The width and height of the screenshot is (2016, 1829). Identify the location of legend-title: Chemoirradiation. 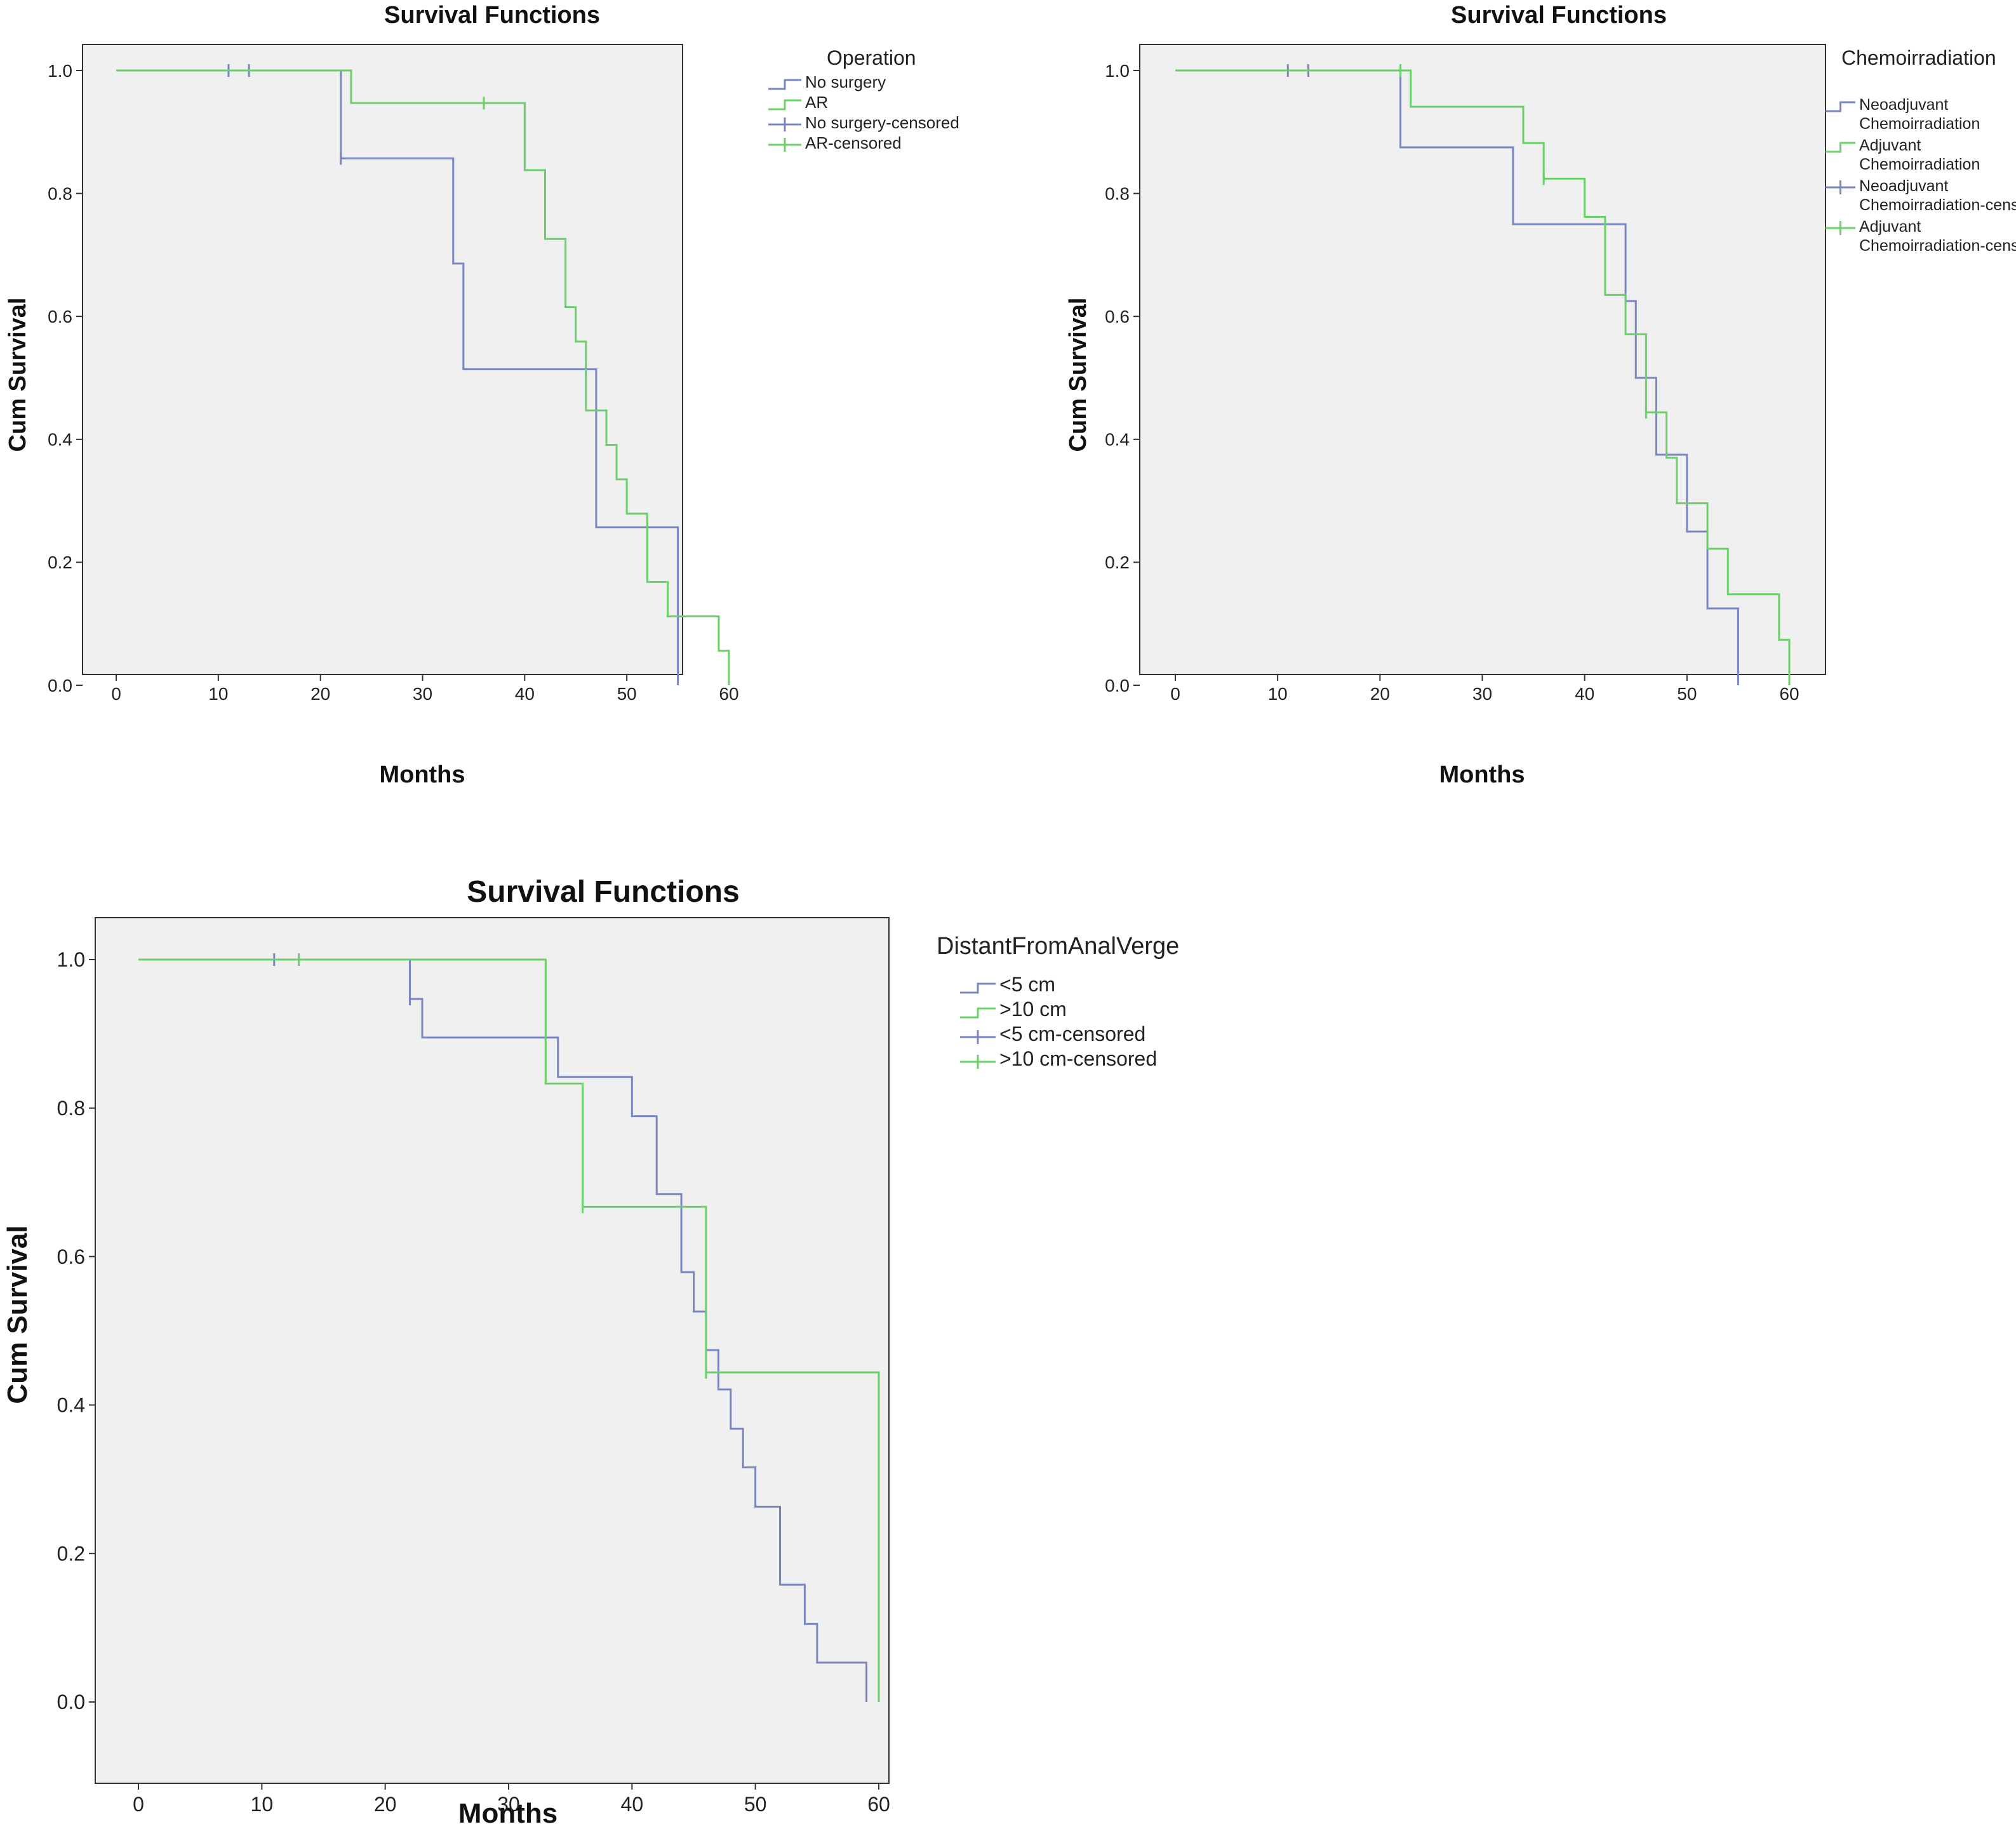
(1918, 58).